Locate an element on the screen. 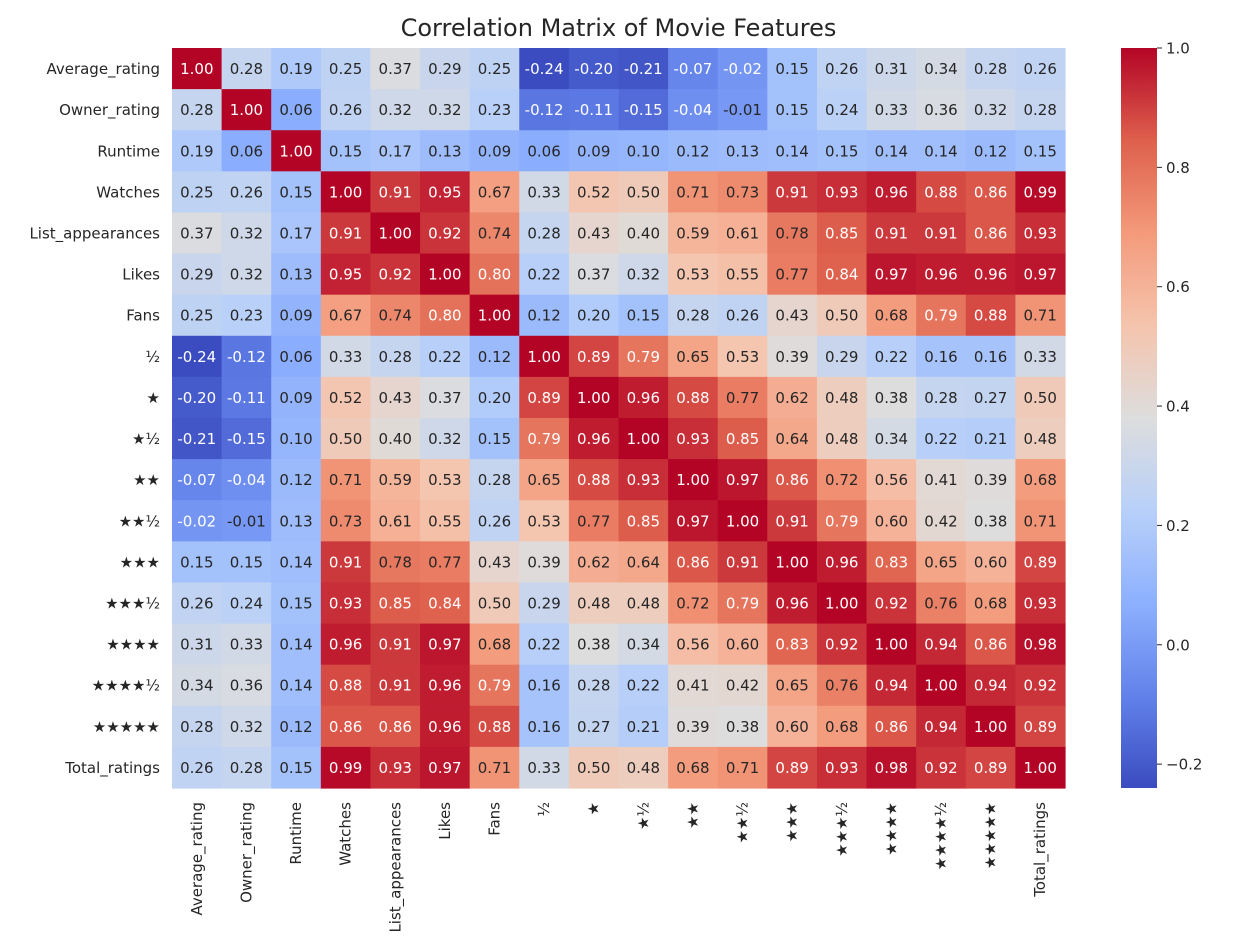  heatmap-annotation-2-12: 0.14 is located at coordinates (791, 151).